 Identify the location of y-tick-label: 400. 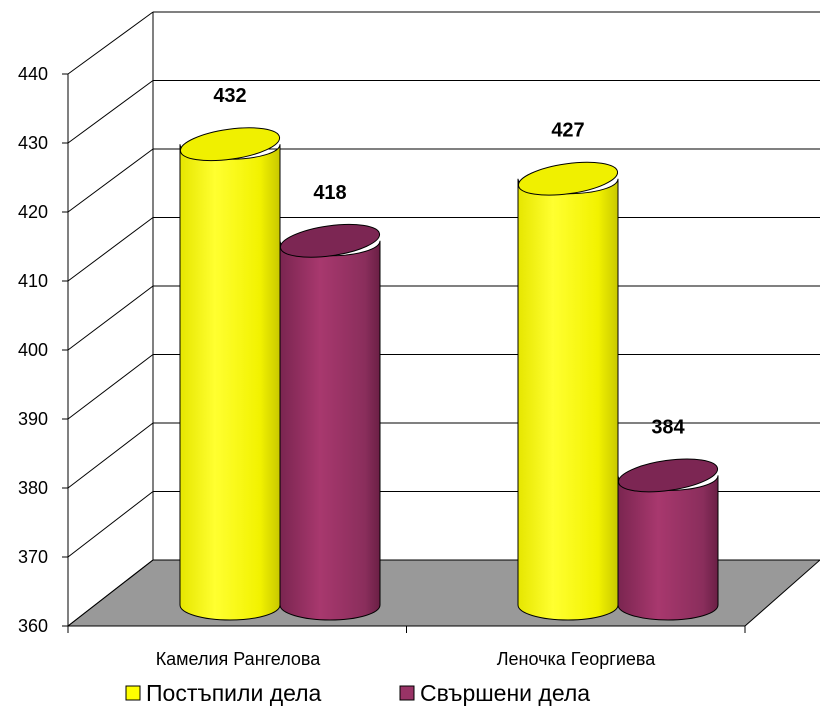
(33, 350).